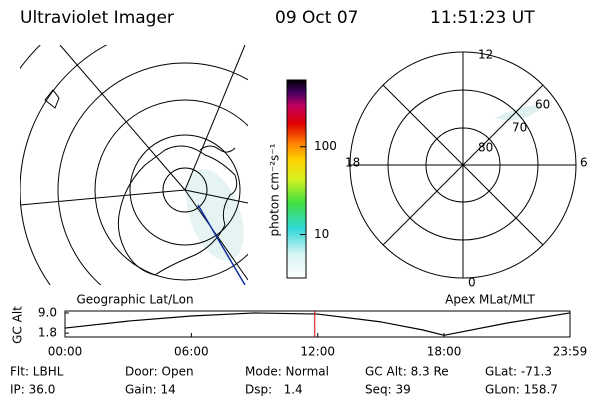 Image resolution: width=600 pixels, height=400 pixels. What do you see at coordinates (274, 390) in the screenshot?
I see `status-field: Dsp: 1.4` at bounding box center [274, 390].